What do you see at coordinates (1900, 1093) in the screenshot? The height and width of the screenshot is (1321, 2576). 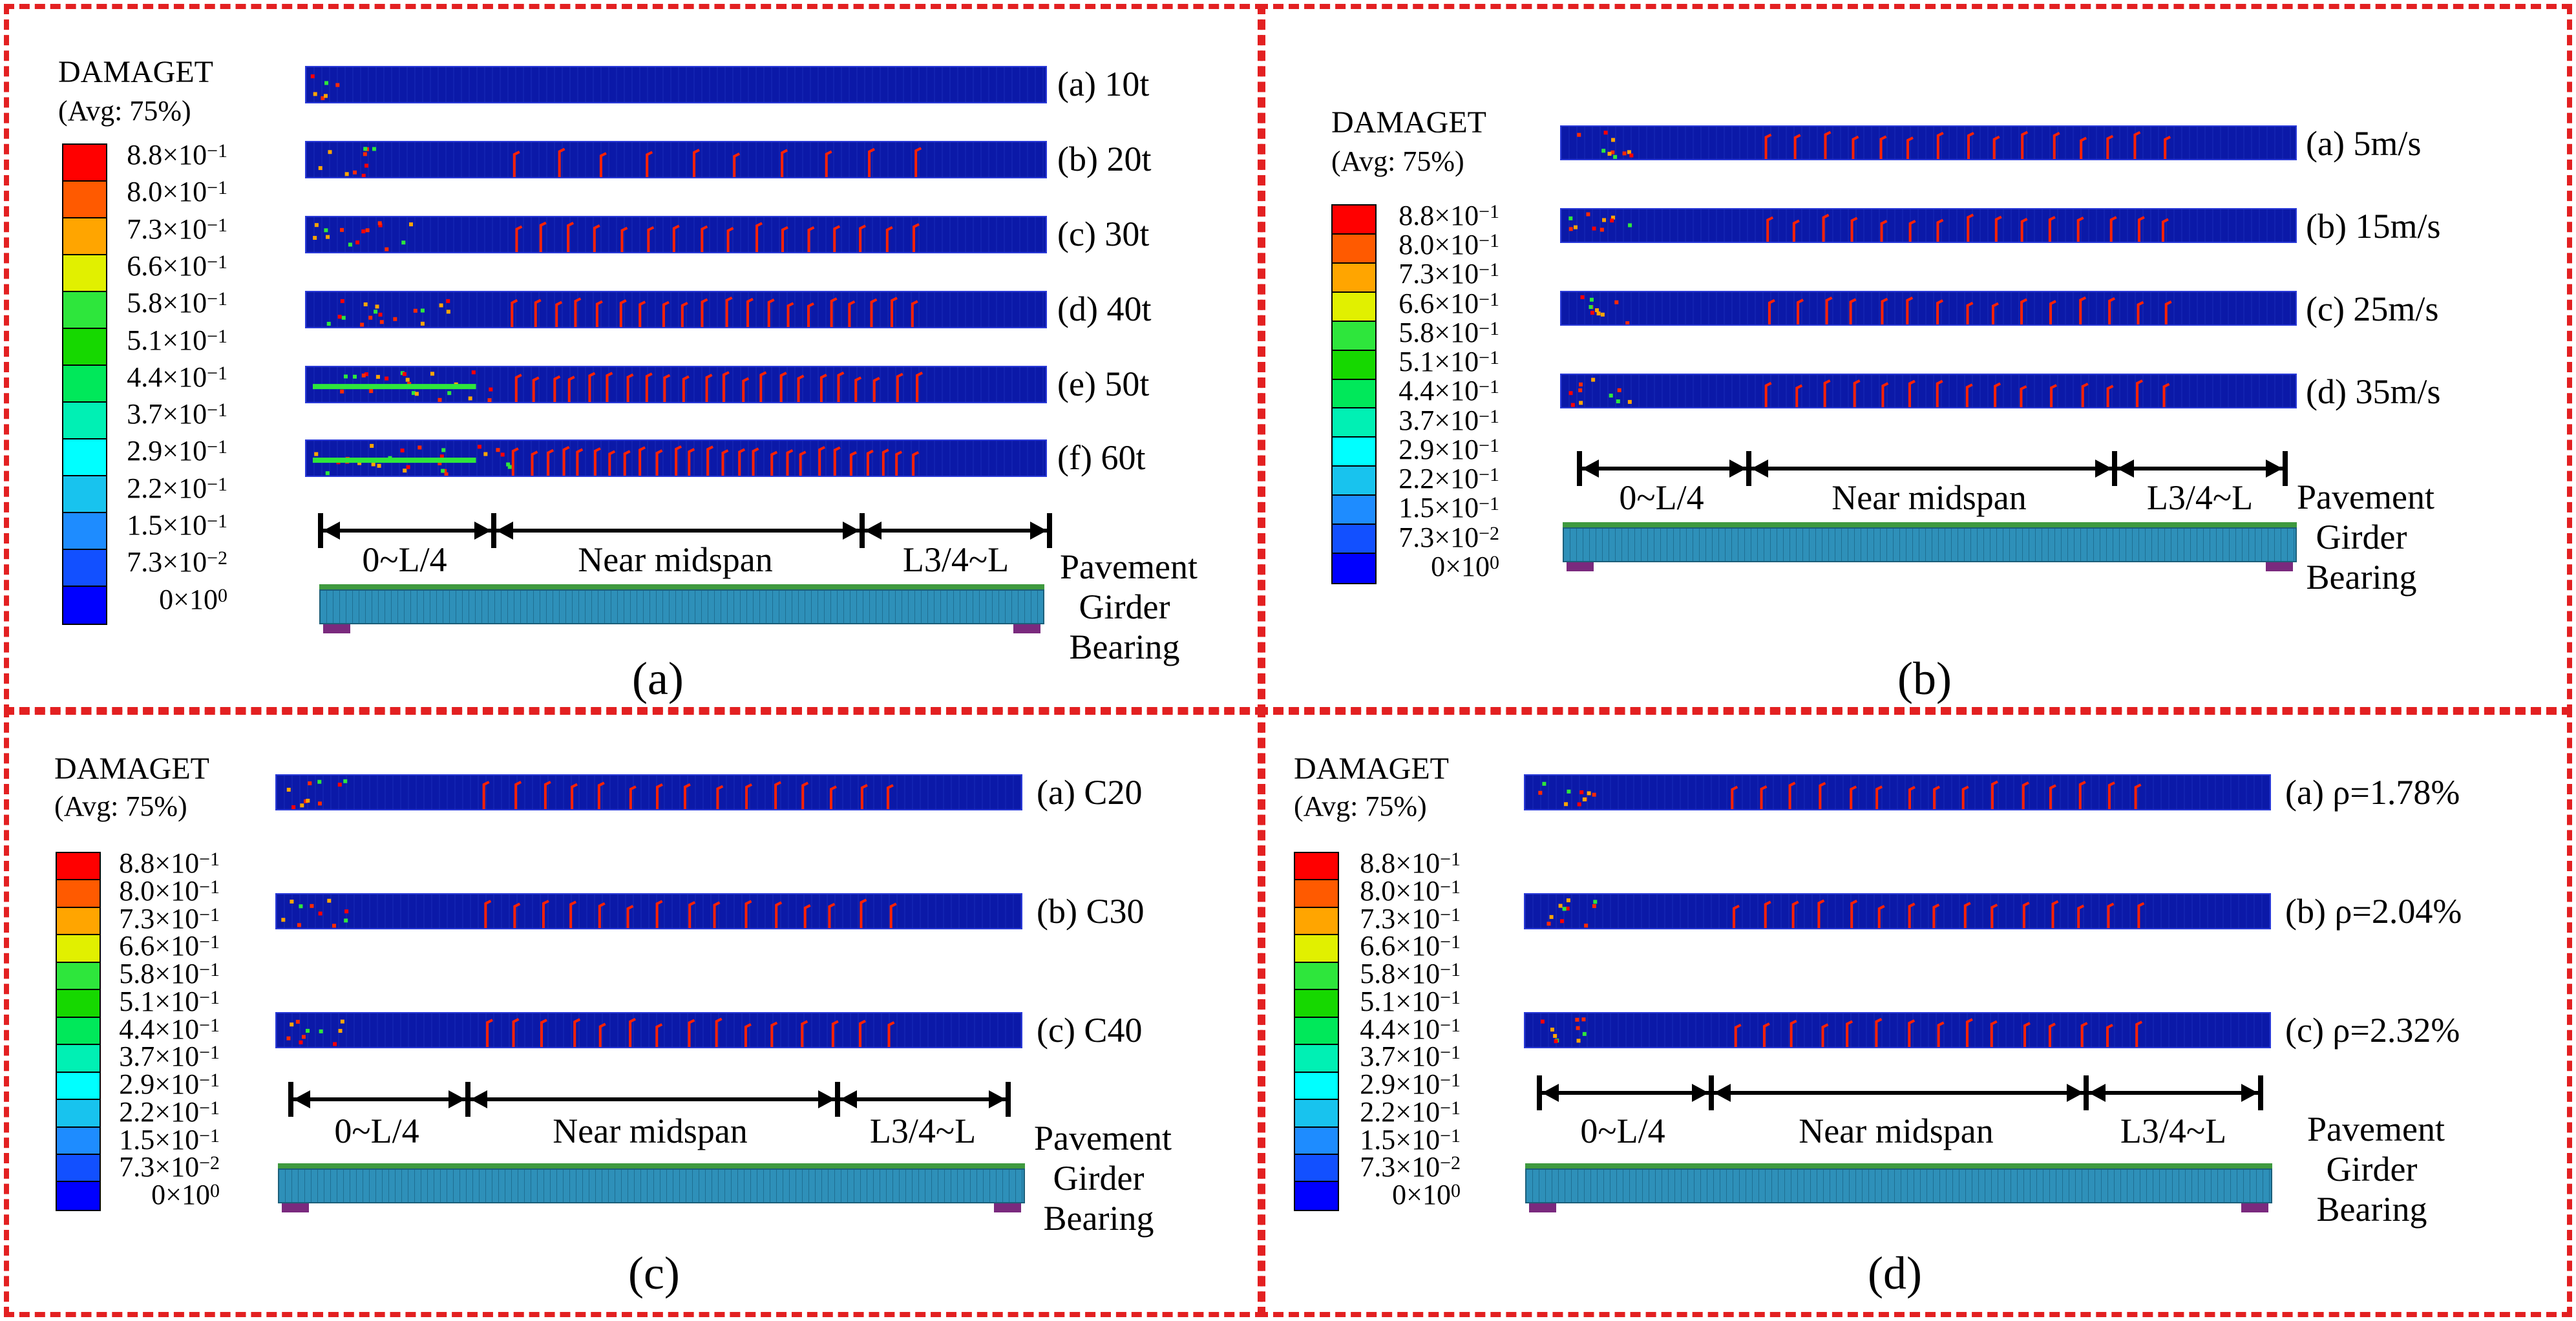 I see `zone-dimension-line` at bounding box center [1900, 1093].